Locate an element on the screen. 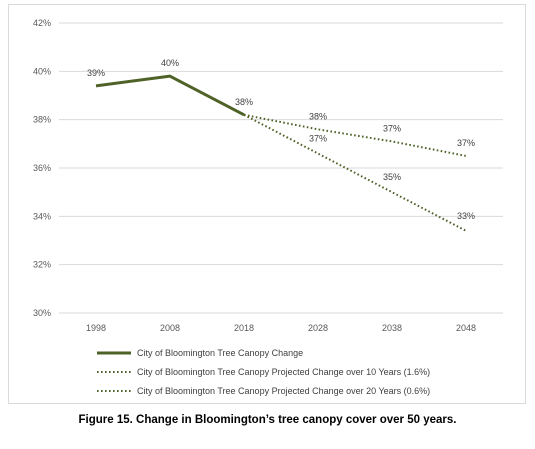  legend-entry: City of Bloomington Tree Canopy Change is located at coordinates (220, 353).